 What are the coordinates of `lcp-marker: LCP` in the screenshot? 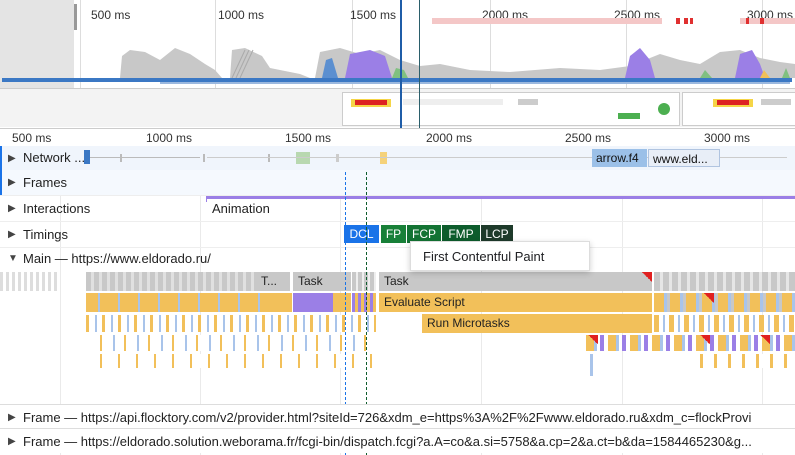 It's located at (497, 234).